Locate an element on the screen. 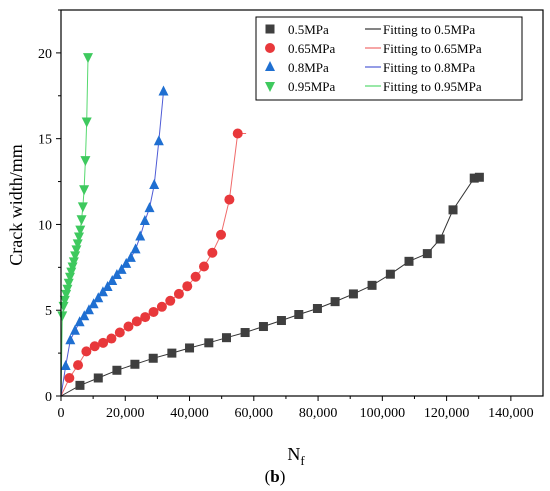  x-tick-label: 40,000 is located at coordinates (189, 413).